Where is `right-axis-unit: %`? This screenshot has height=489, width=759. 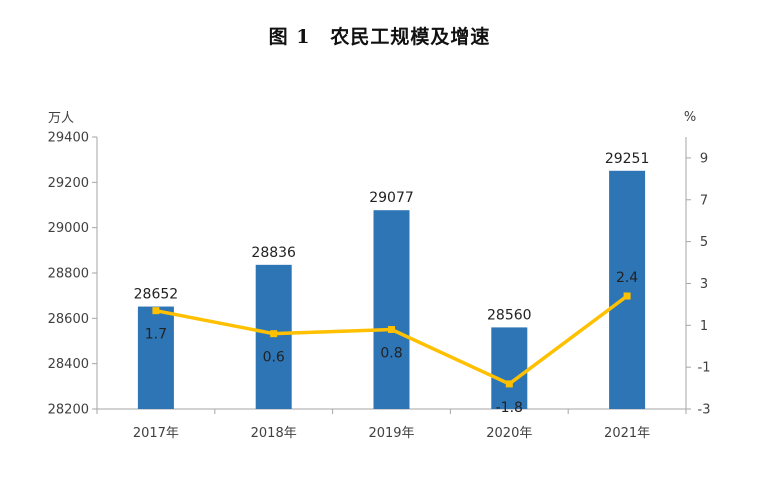 right-axis-unit: % is located at coordinates (690, 117).